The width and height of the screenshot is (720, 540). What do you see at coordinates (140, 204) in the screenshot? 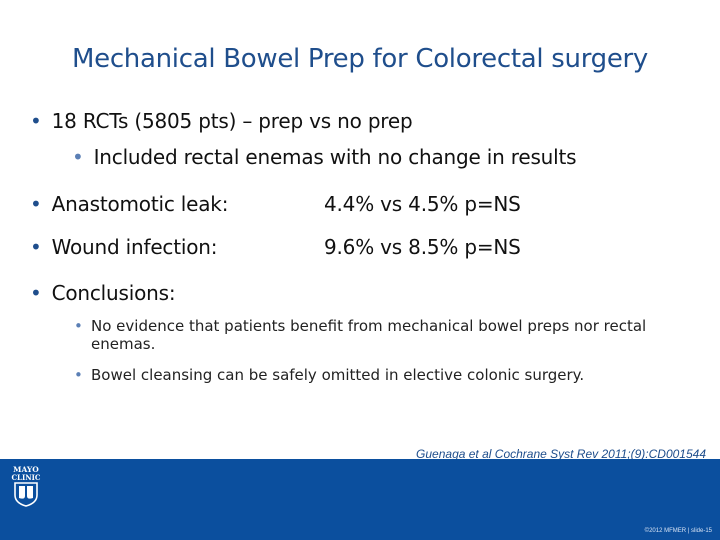
I see `leak-label: Anastomotic leak:` at bounding box center [140, 204].